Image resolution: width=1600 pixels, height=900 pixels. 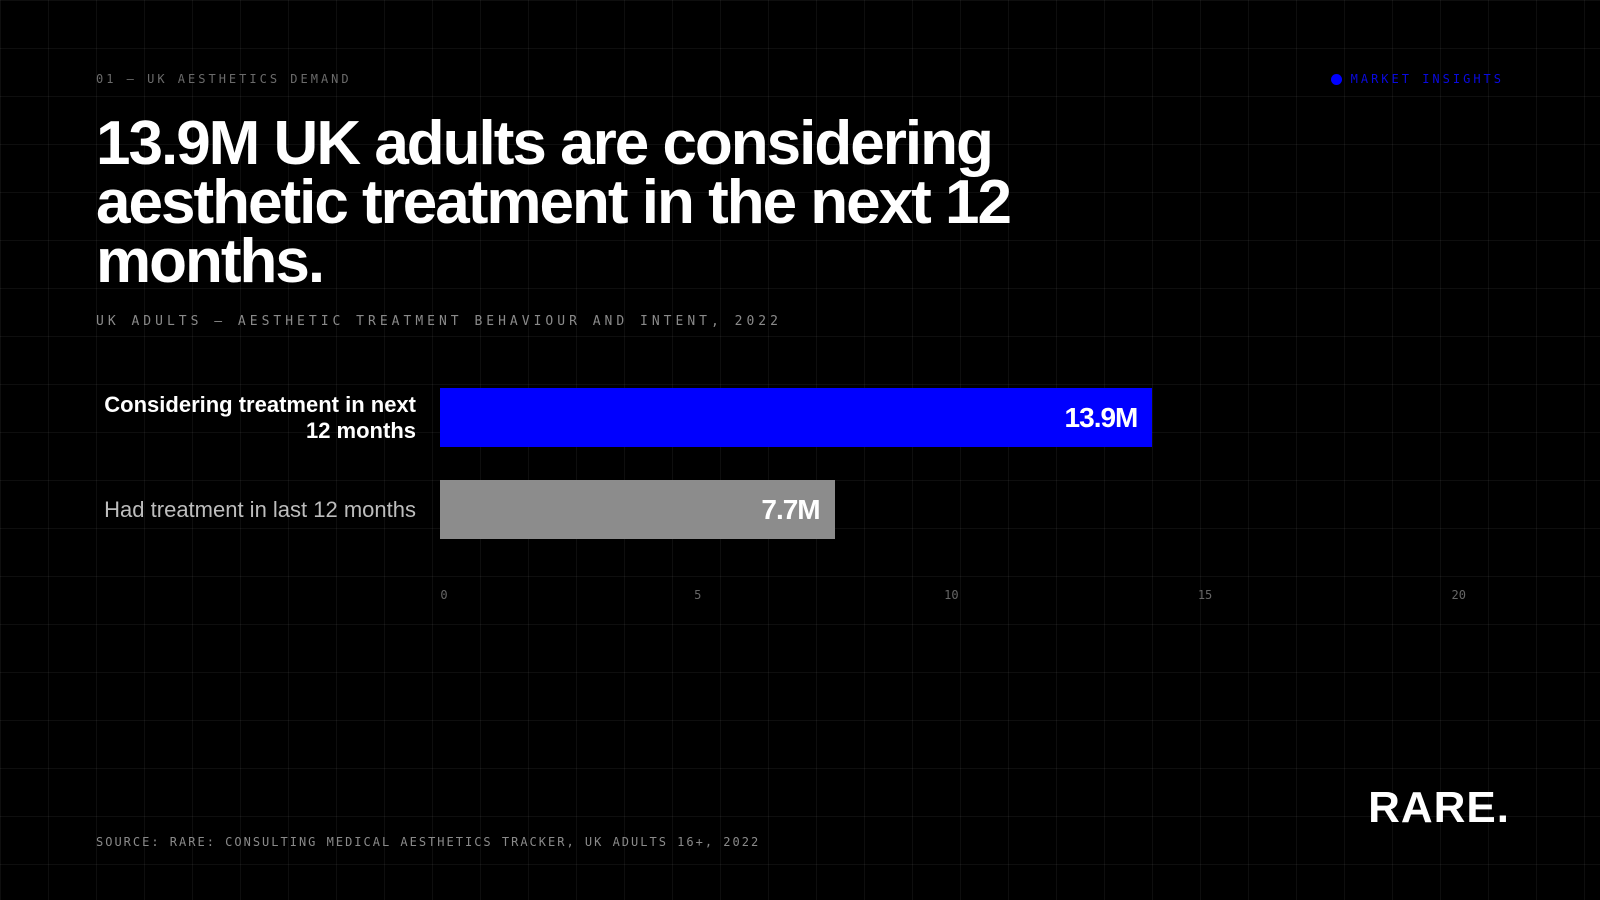 What do you see at coordinates (1458, 595) in the screenshot?
I see `x-tick-label: 20` at bounding box center [1458, 595].